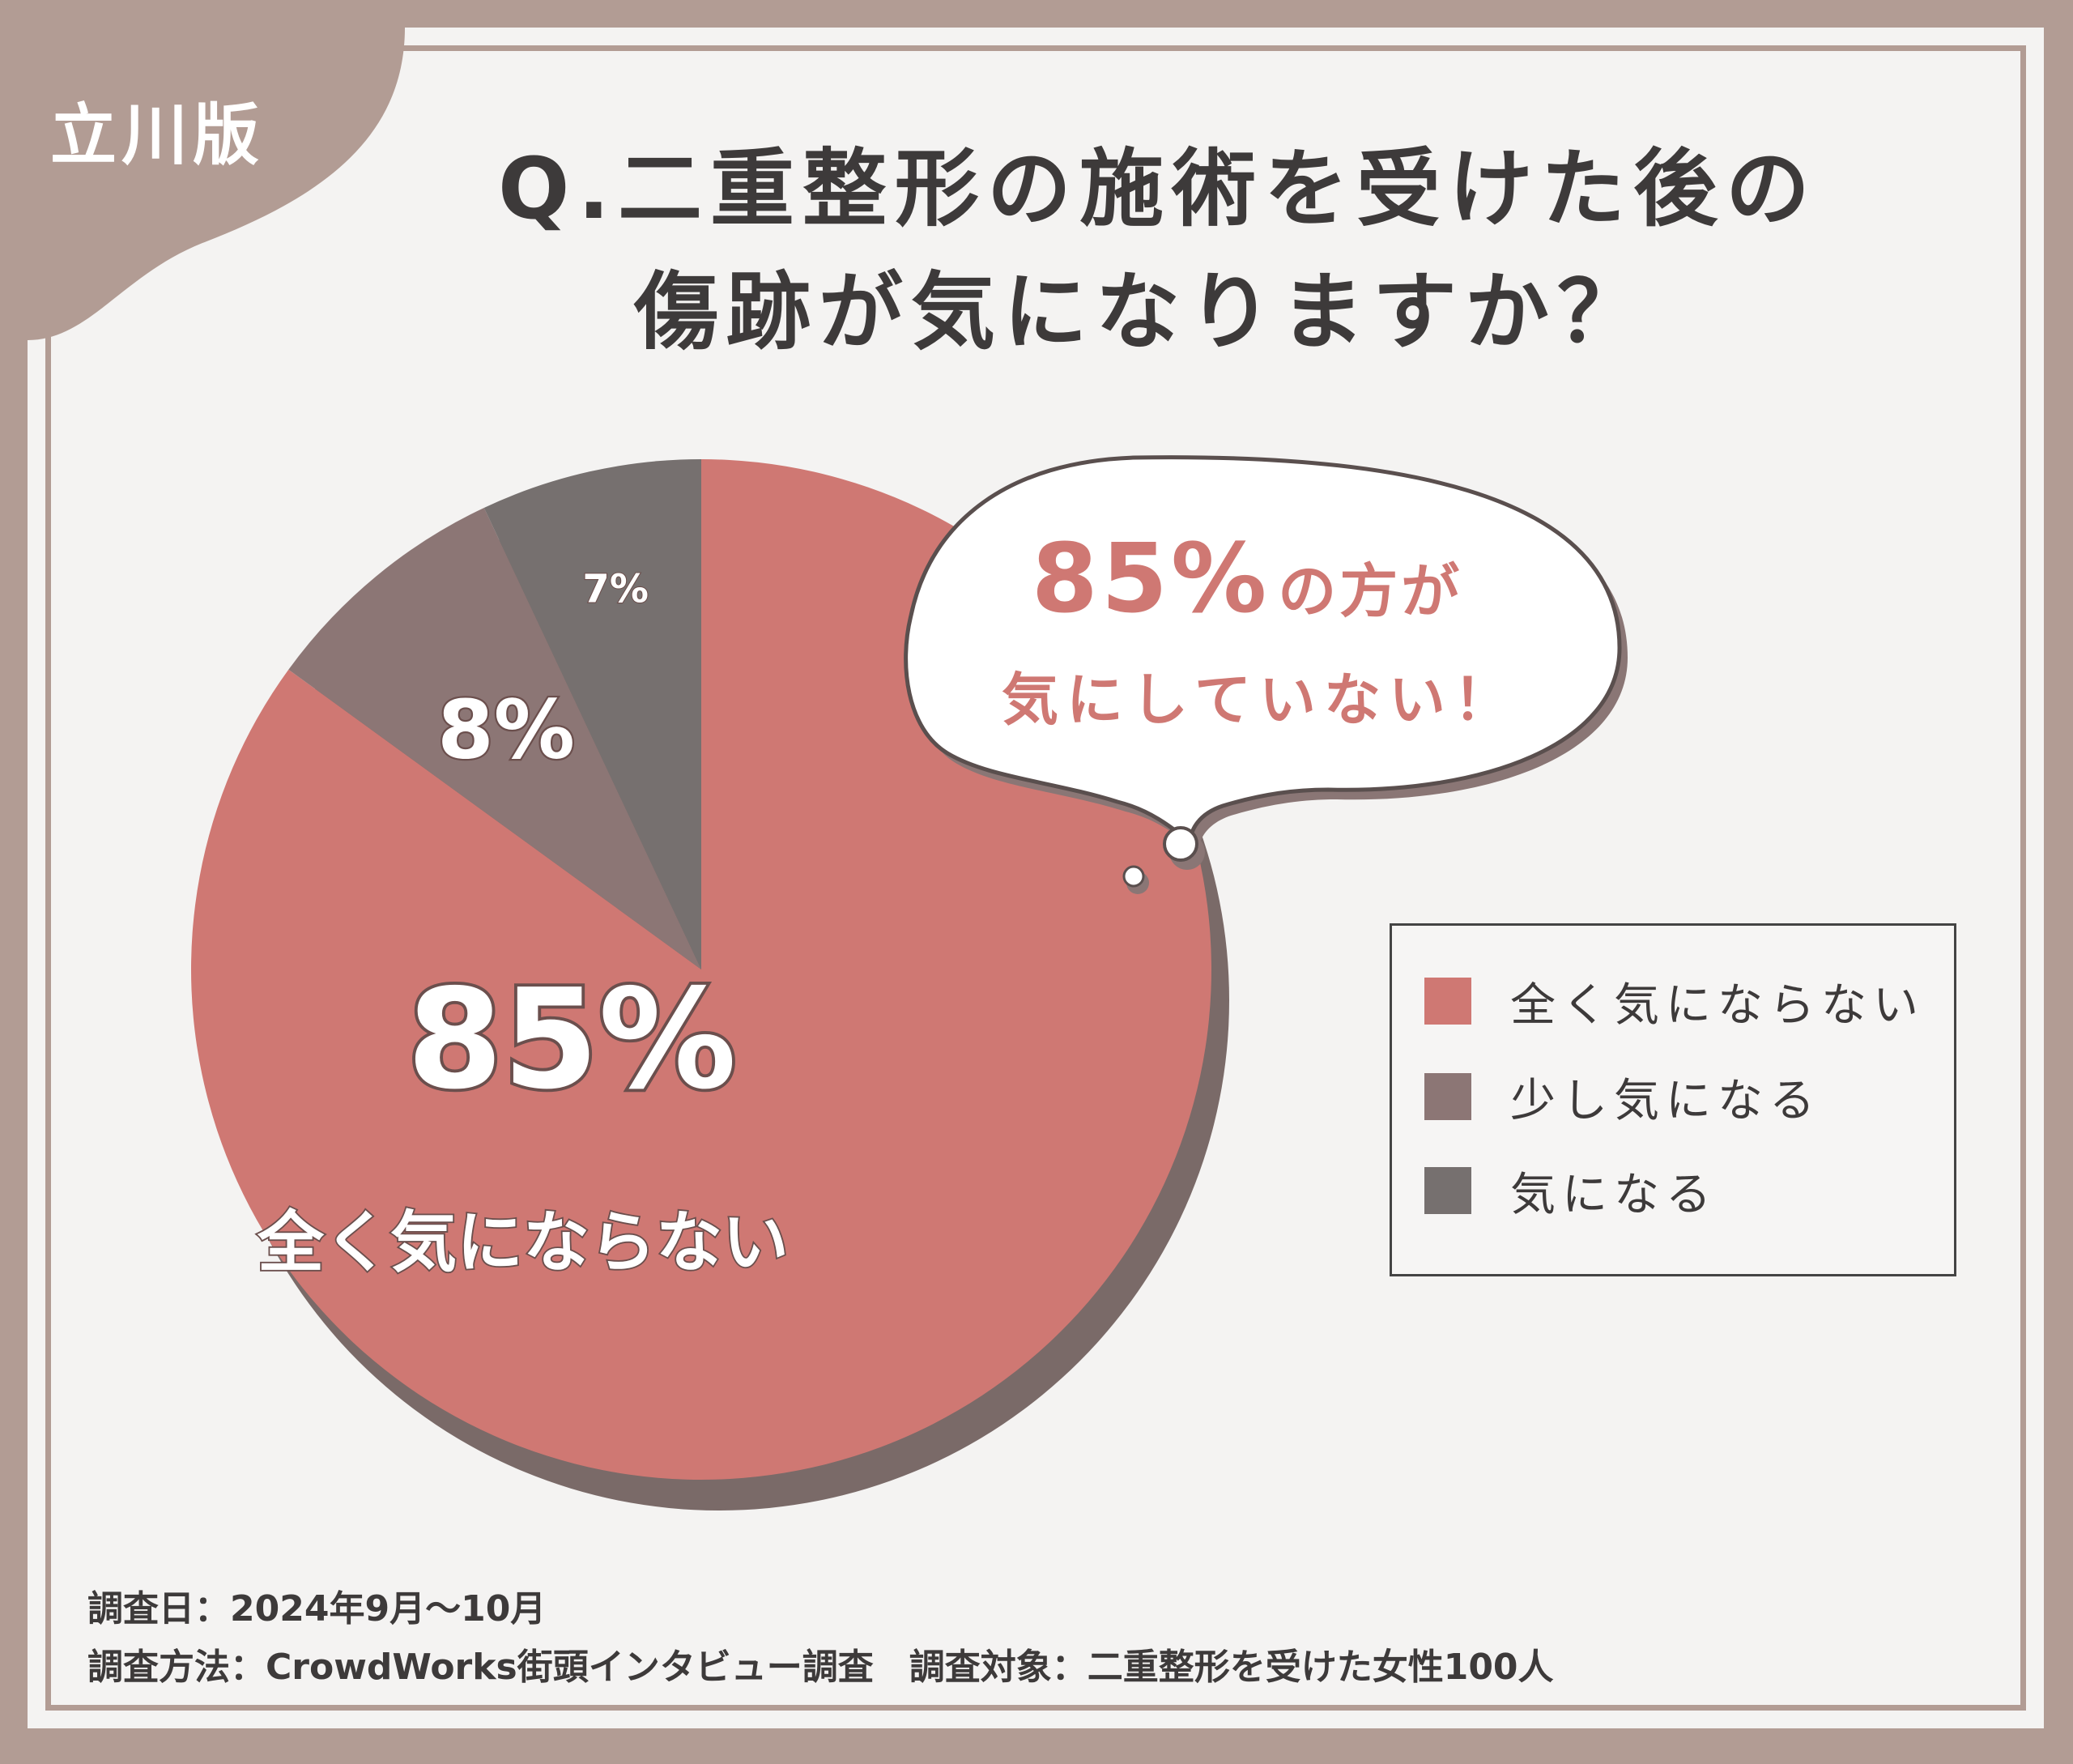 The image size is (2073, 1764). What do you see at coordinates (1141, 311) in the screenshot?
I see `chart-title-line-2: 傷跡が気になりますか？` at bounding box center [1141, 311].